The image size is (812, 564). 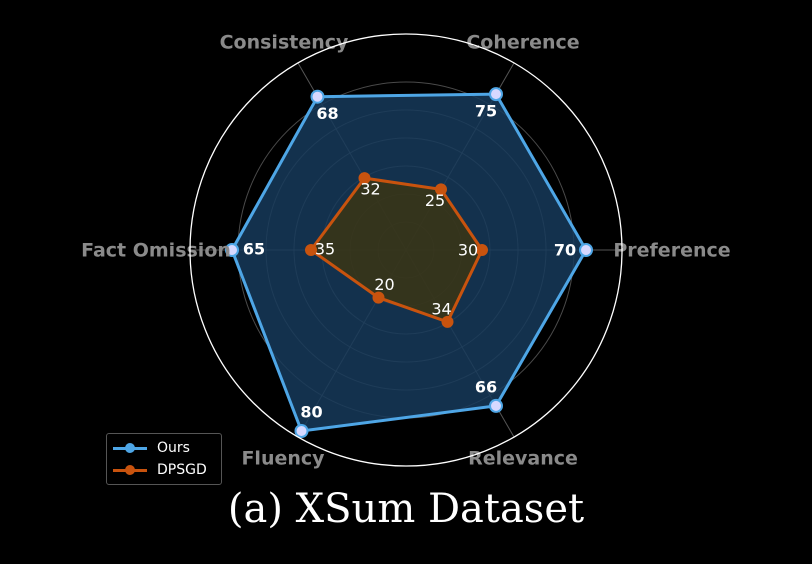 What do you see at coordinates (565, 250) in the screenshot?
I see `ours-value-label-0: 70` at bounding box center [565, 250].